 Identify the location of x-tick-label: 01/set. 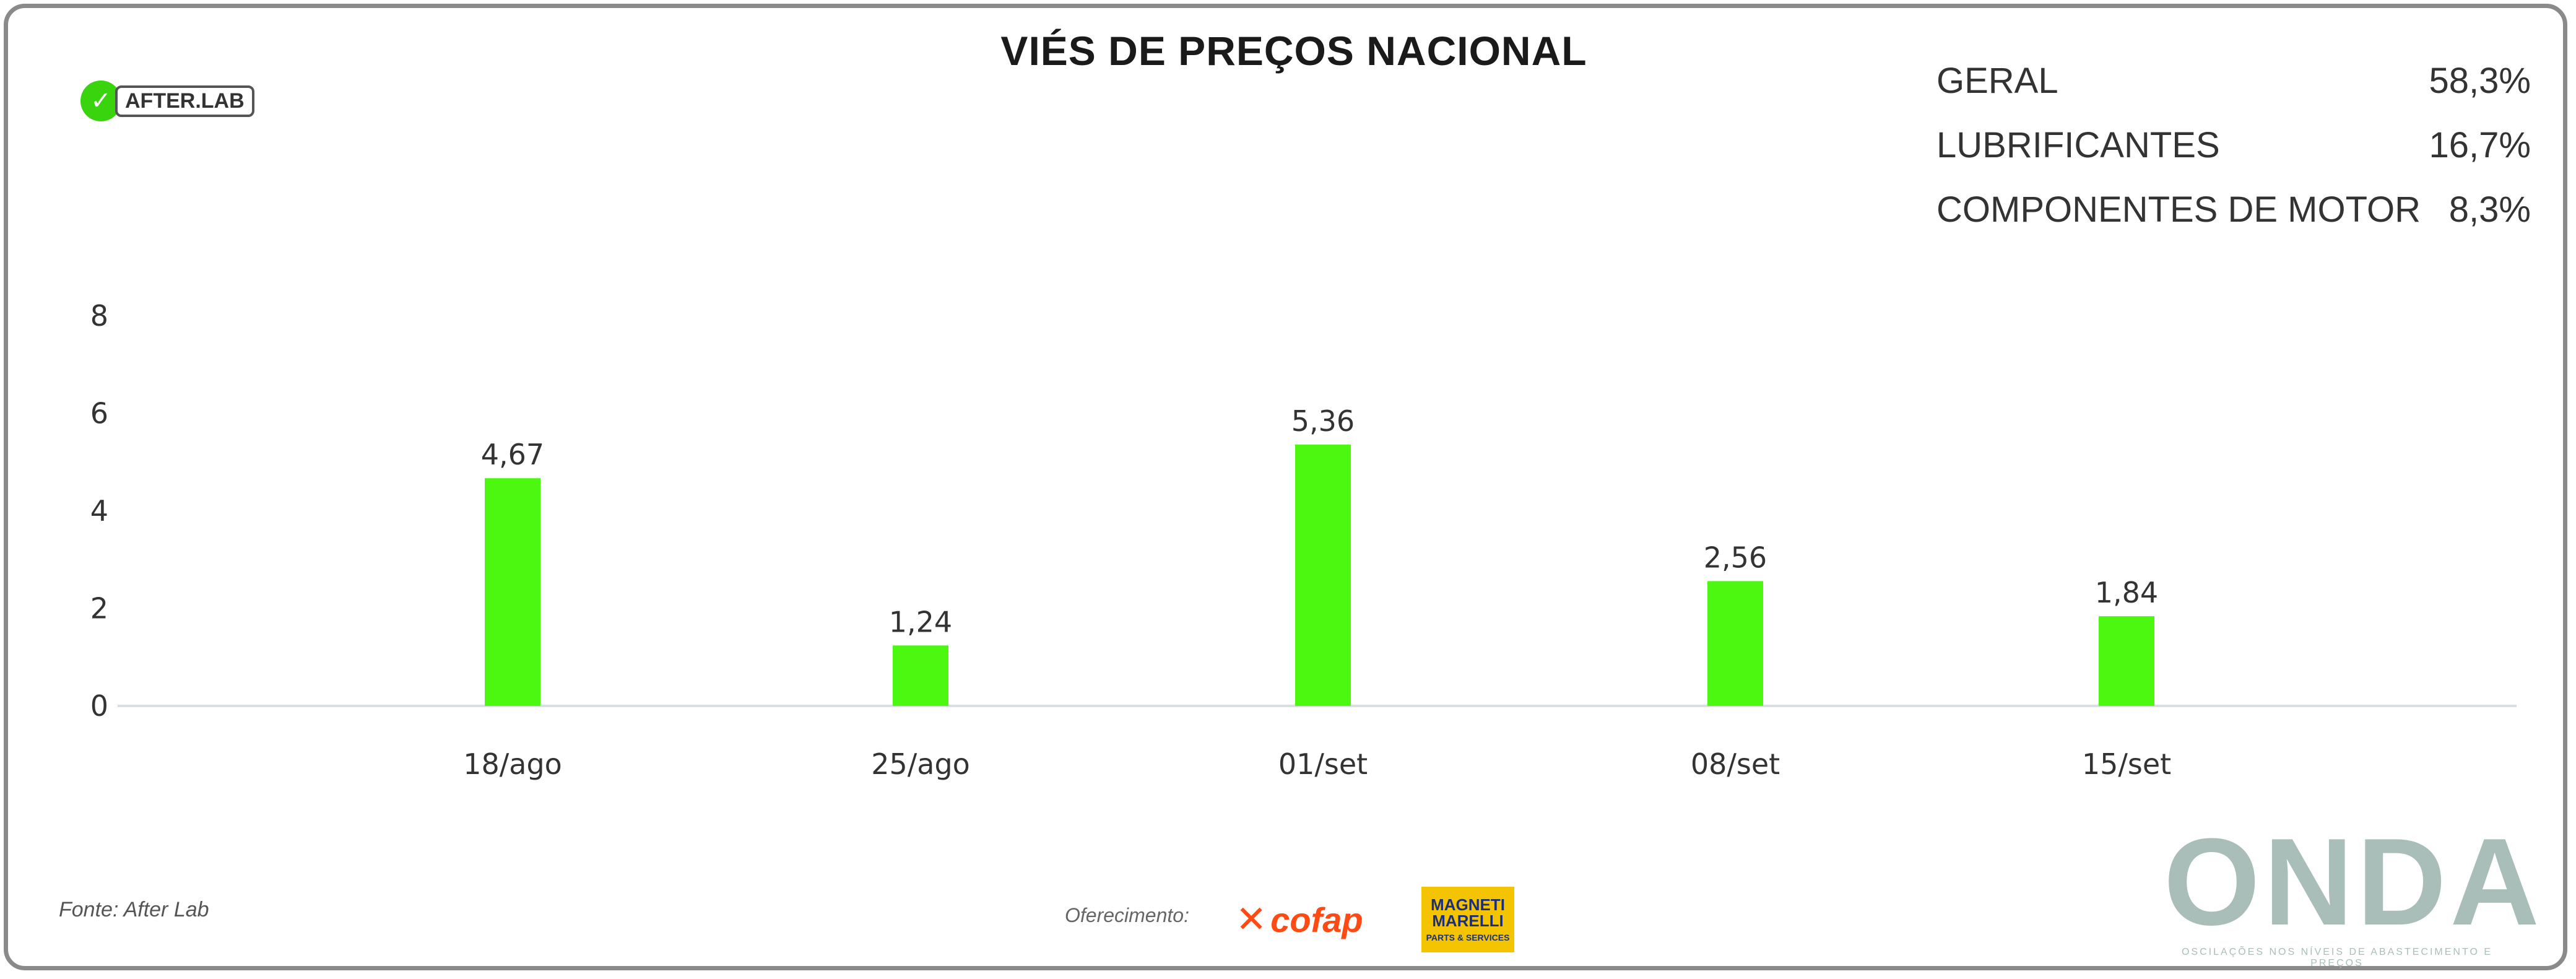
(1323, 764).